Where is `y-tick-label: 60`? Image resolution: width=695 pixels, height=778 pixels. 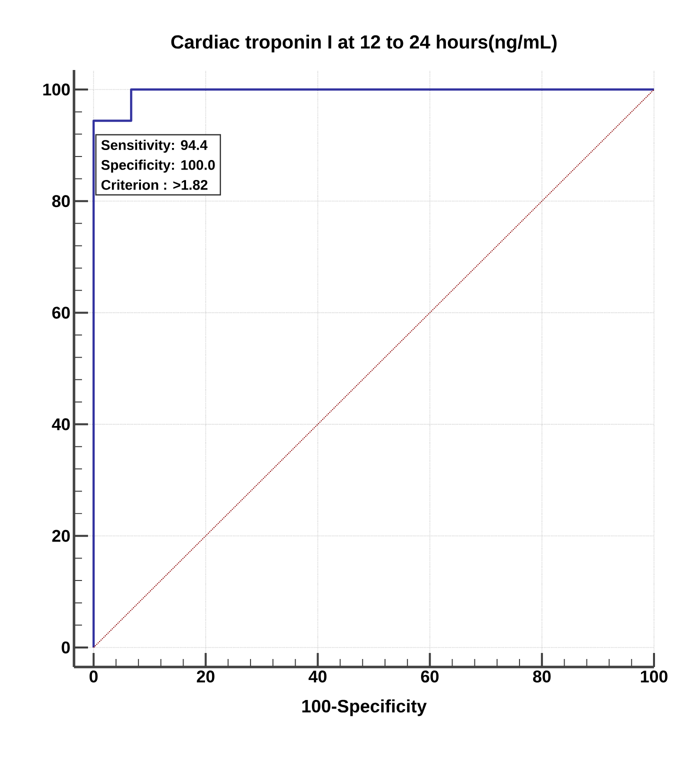
y-tick-label: 60 is located at coordinates (61, 312).